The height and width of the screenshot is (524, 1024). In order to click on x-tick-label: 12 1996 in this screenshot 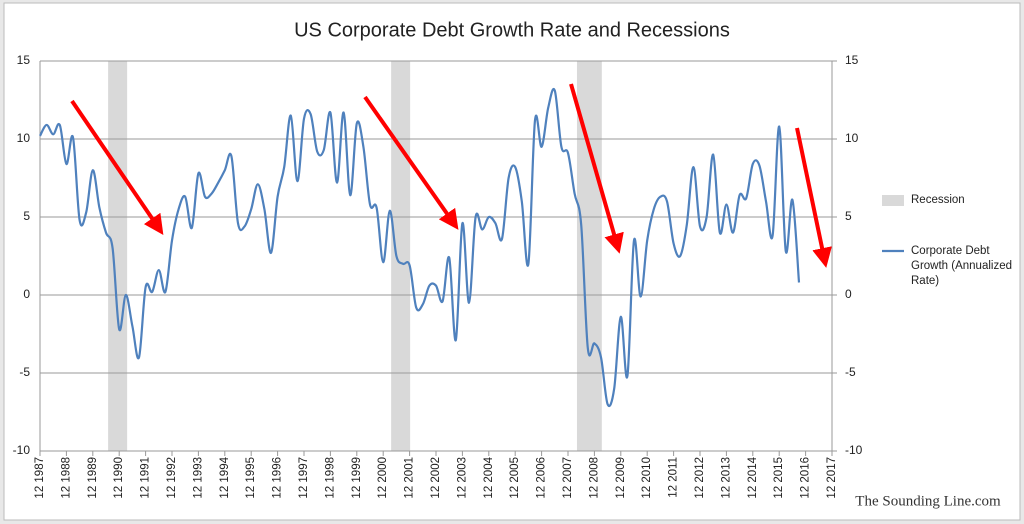, I will do `click(278, 478)`.